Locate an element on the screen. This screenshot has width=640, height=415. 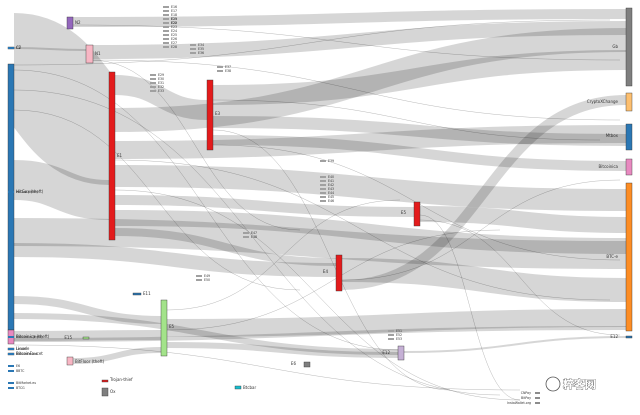
watermark: 粹客网 is located at coordinates (570, 384).